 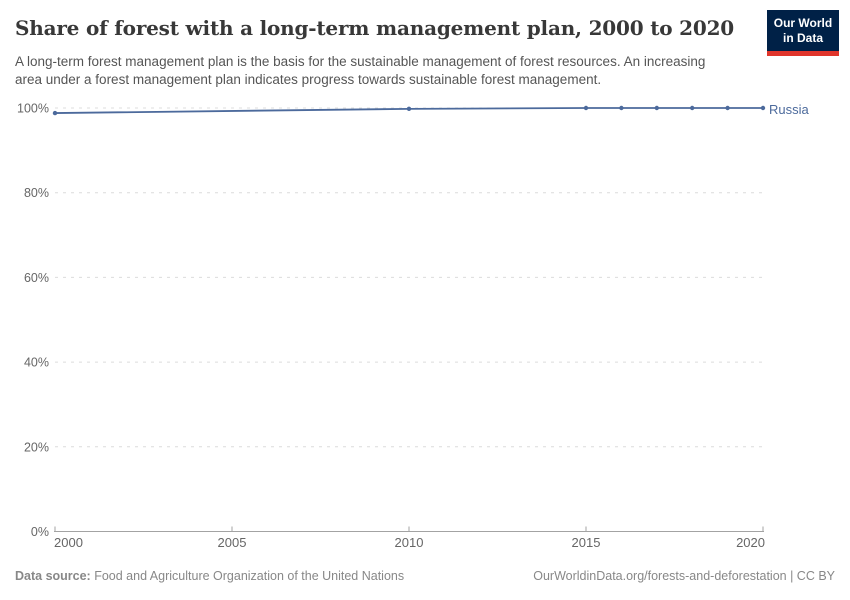 I want to click on x-tick-label: 2005, so click(x=232, y=542).